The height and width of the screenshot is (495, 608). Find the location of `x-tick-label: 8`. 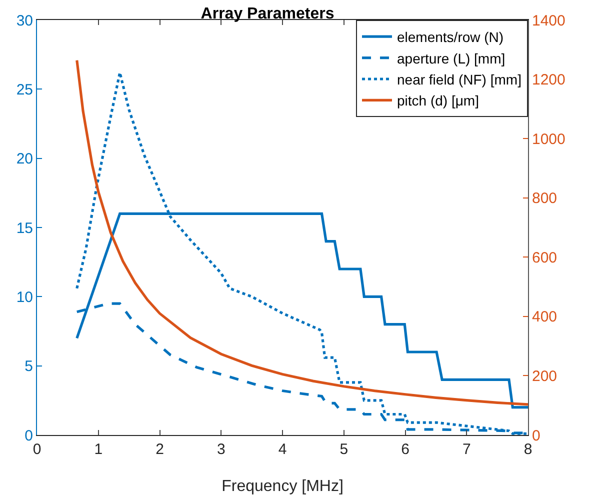

x-tick-label: 8 is located at coordinates (528, 449).